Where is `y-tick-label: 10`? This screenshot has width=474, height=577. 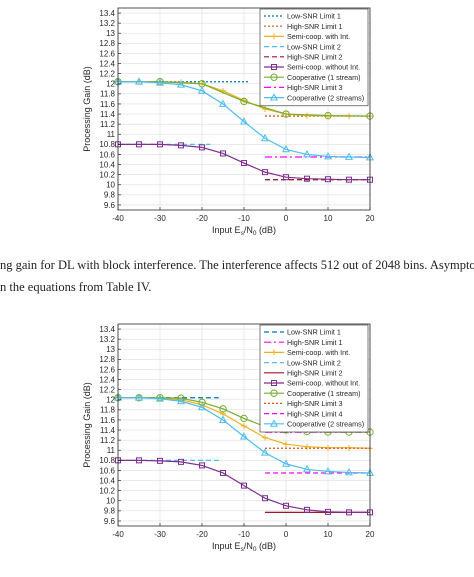
y-tick-label: 10 is located at coordinates (110, 185).